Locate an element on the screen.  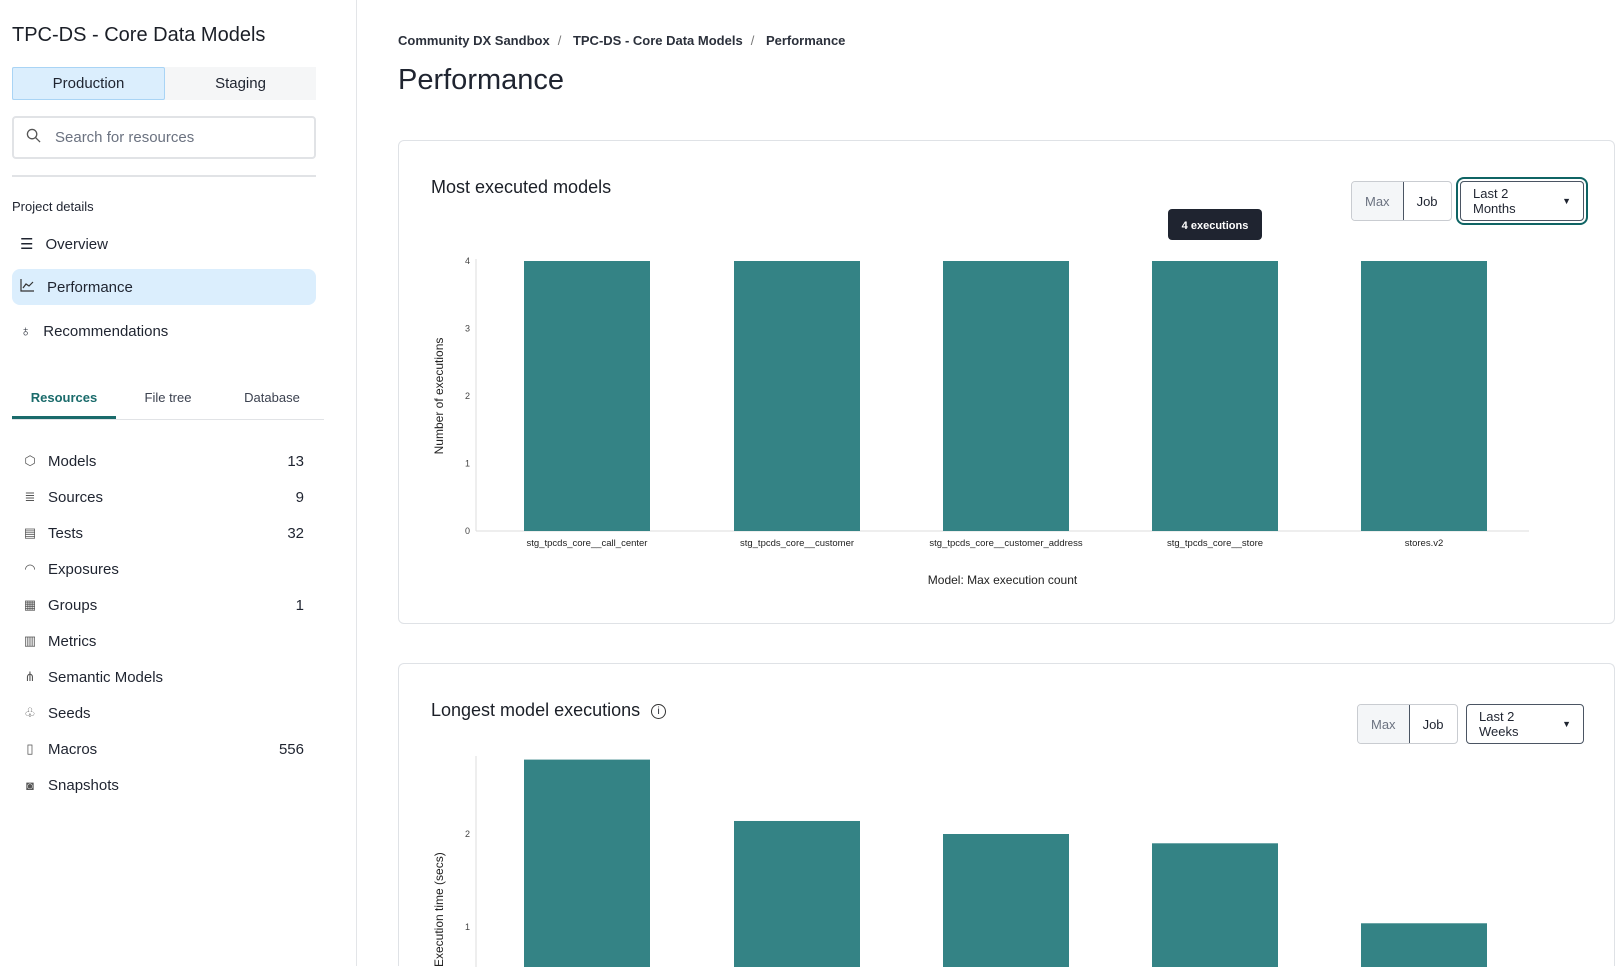
nav-recommendations: ♁ Recommendations is located at coordinates (164, 331).